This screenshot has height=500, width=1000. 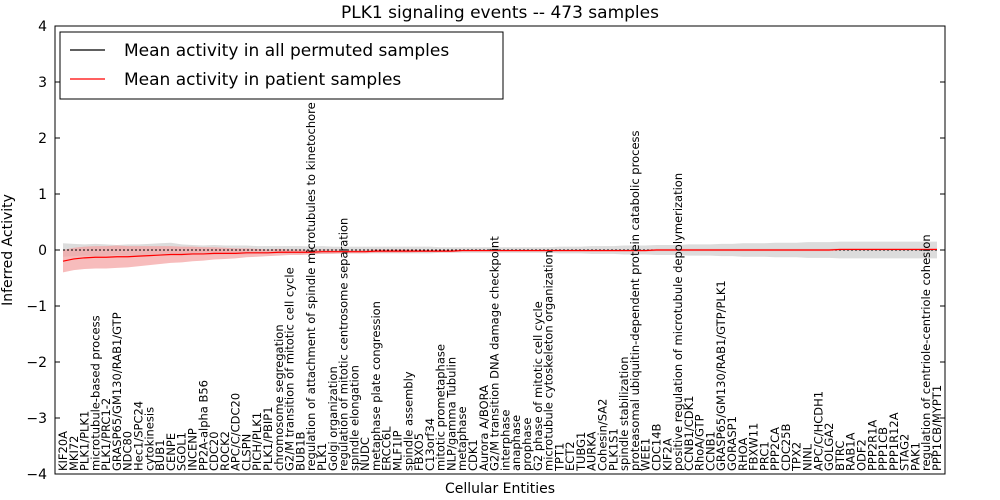 I want to click on x-tick-label: ODF2, so click(x=861, y=455).